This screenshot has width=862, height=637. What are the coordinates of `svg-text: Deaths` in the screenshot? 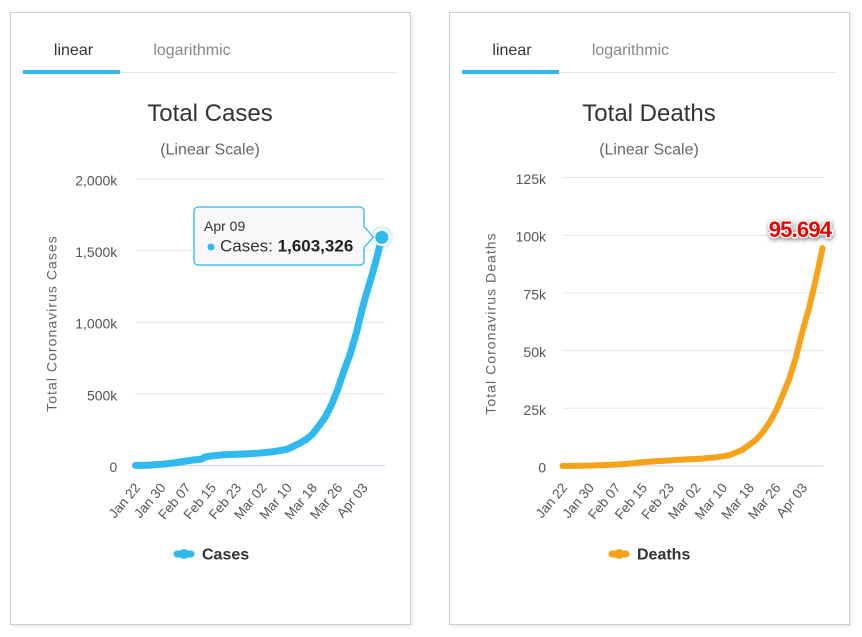 It's located at (663, 555).